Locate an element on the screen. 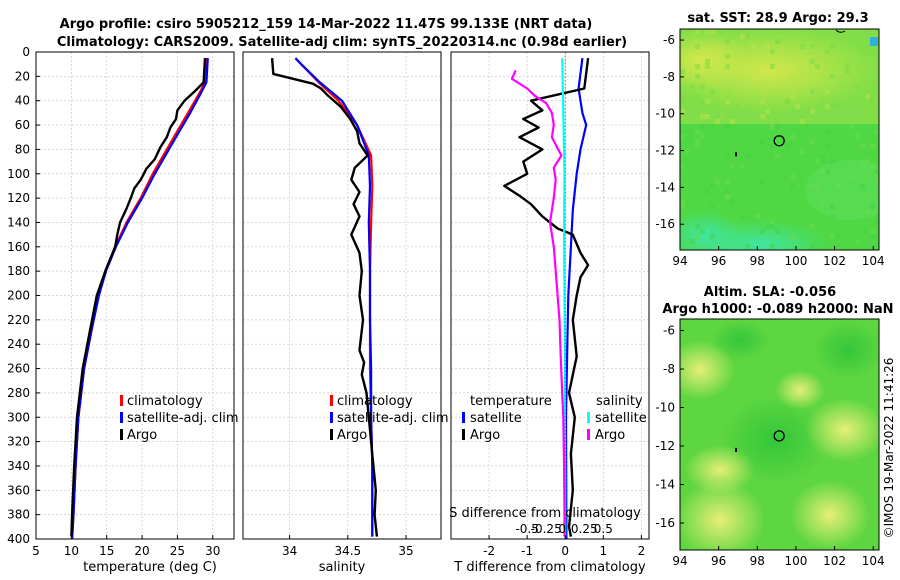 The width and height of the screenshot is (900, 580). series-line-argo-s- is located at coordinates (538, 303).